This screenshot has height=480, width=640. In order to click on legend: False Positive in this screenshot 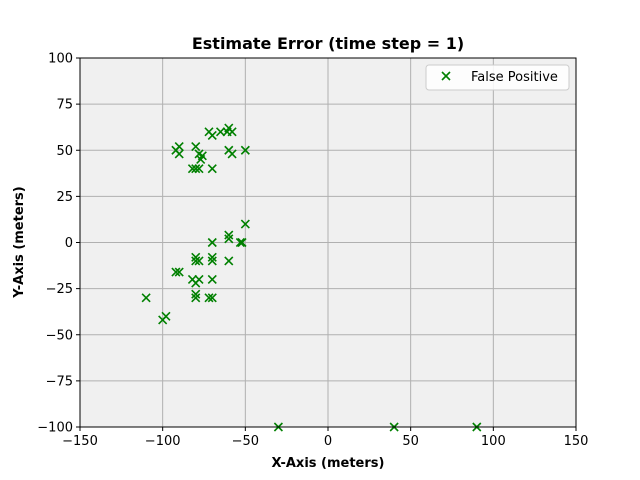, I will do `click(497, 77)`.